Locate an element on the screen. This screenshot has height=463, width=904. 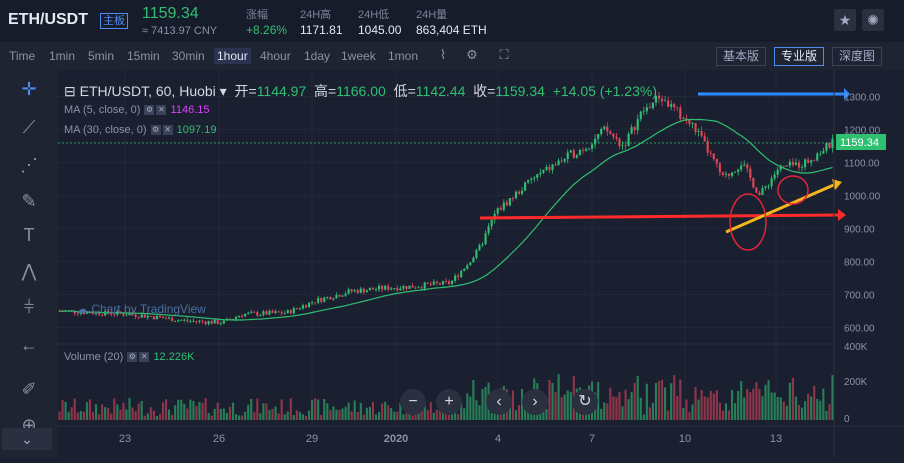
interval-1hour: 1hour is located at coordinates (232, 56).